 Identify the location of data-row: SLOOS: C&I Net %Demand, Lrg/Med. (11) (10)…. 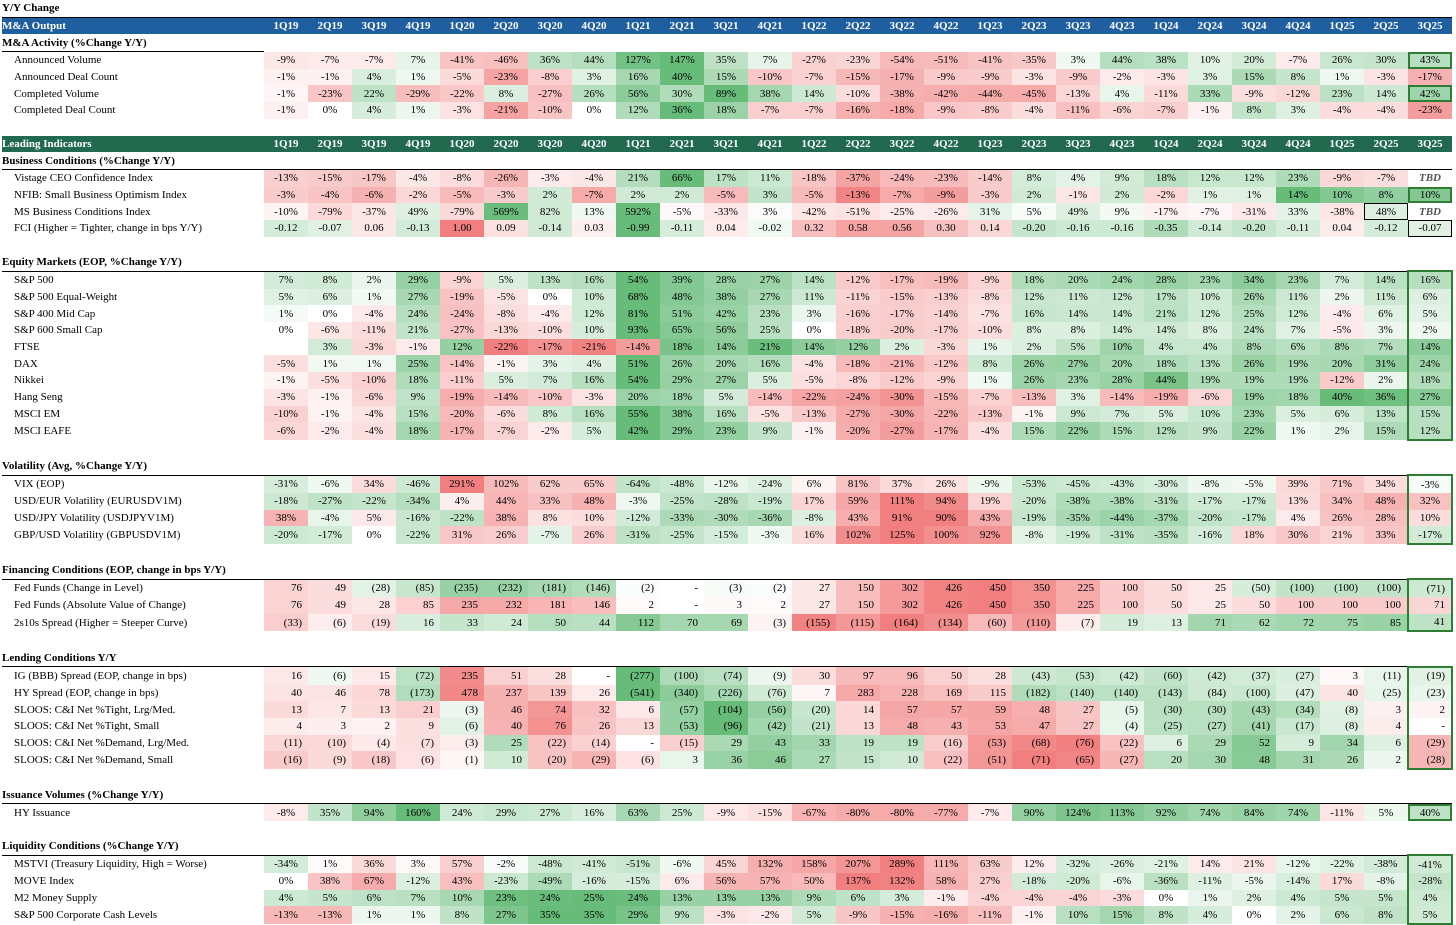
(727, 743).